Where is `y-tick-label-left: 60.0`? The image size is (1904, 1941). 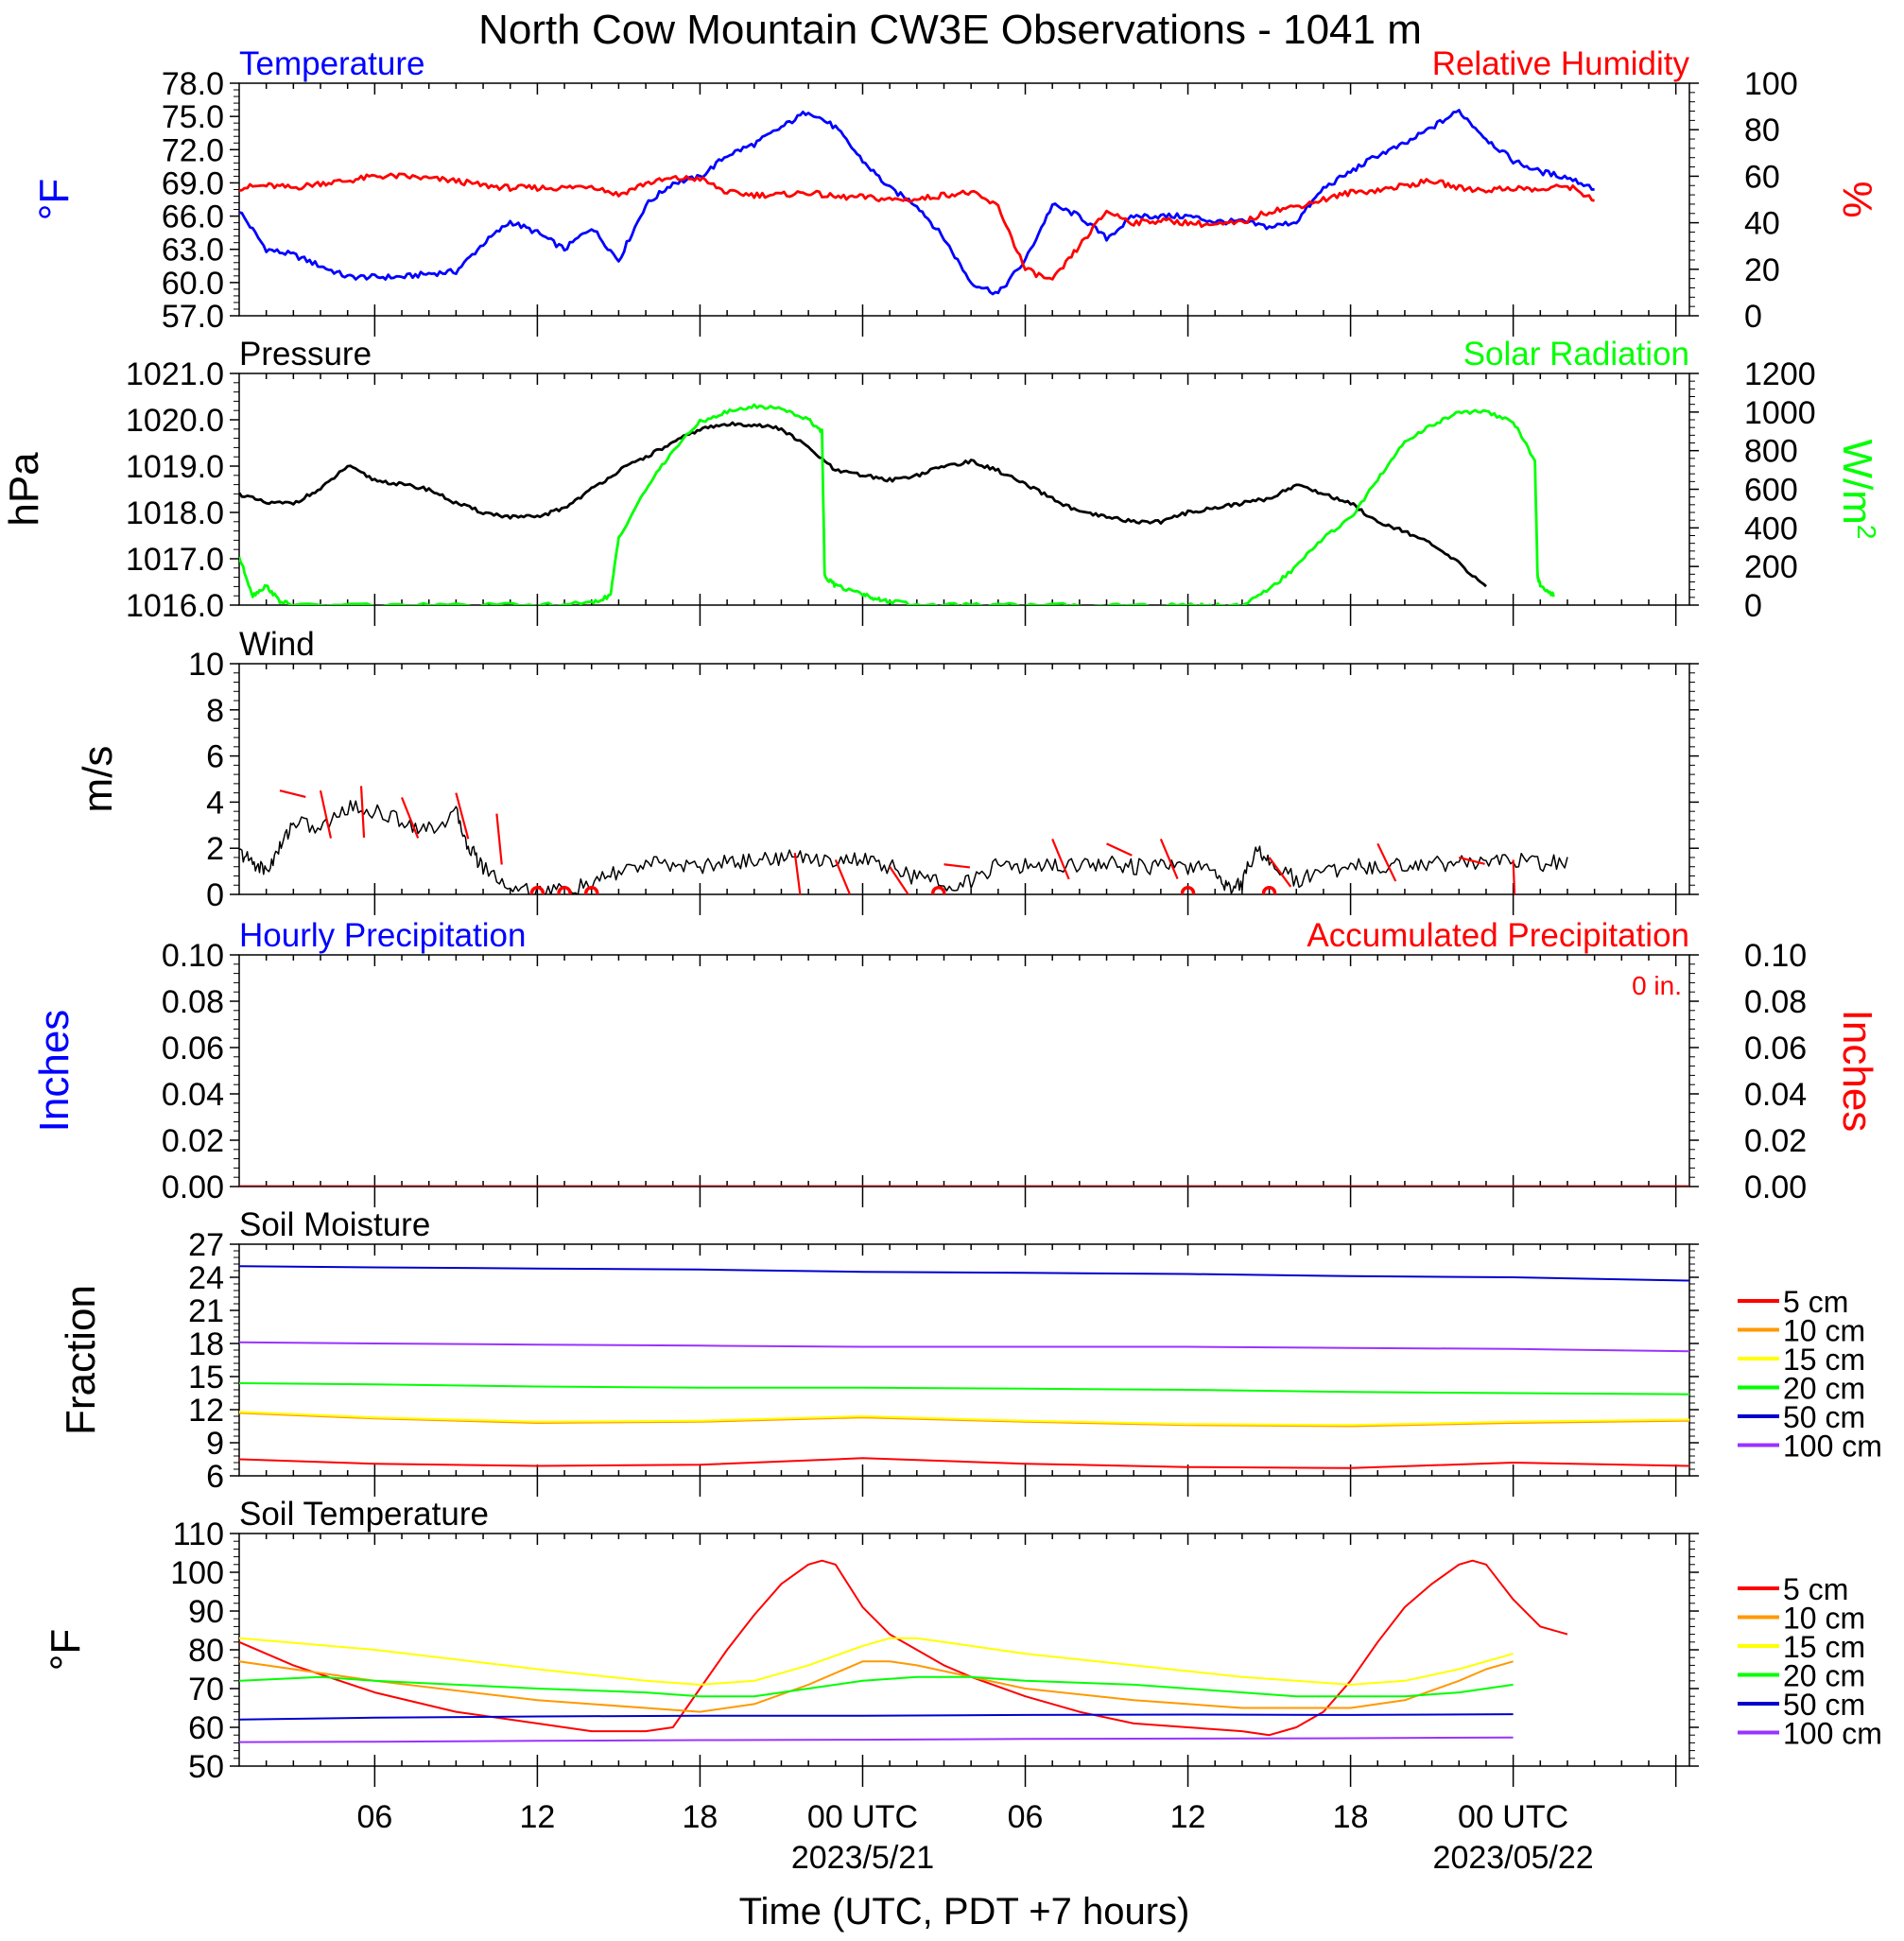
y-tick-label-left: 60.0 is located at coordinates (193, 284).